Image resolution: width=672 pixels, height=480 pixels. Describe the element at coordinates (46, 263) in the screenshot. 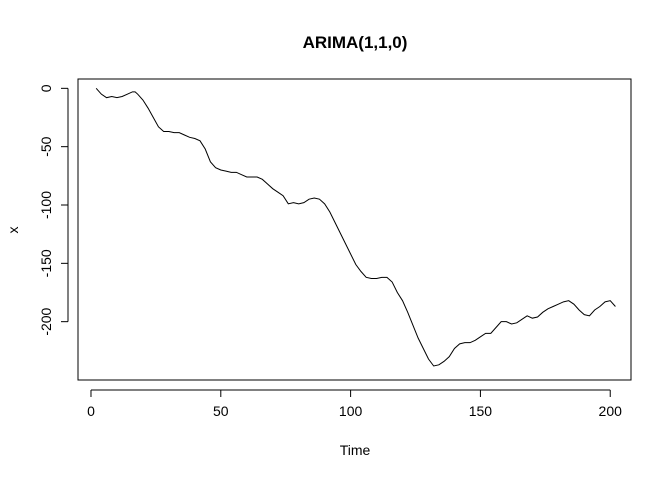

I see `y-tick-label: -150` at that location.